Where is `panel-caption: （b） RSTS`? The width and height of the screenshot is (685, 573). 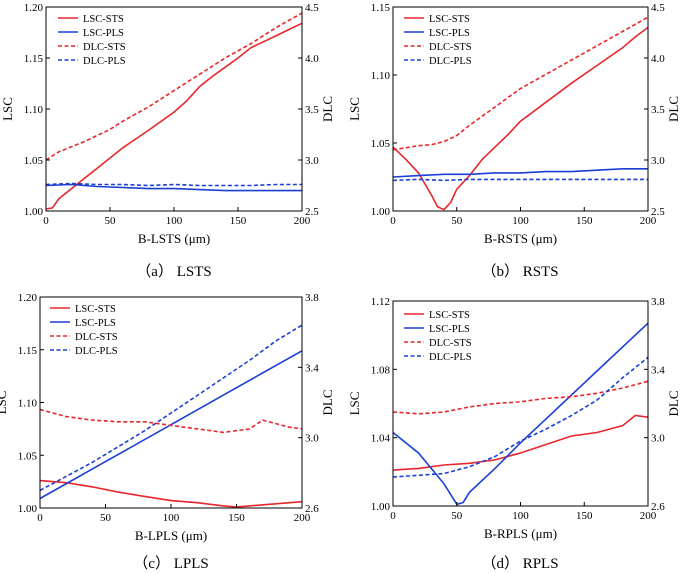 panel-caption: （b） RSTS is located at coordinates (519, 271).